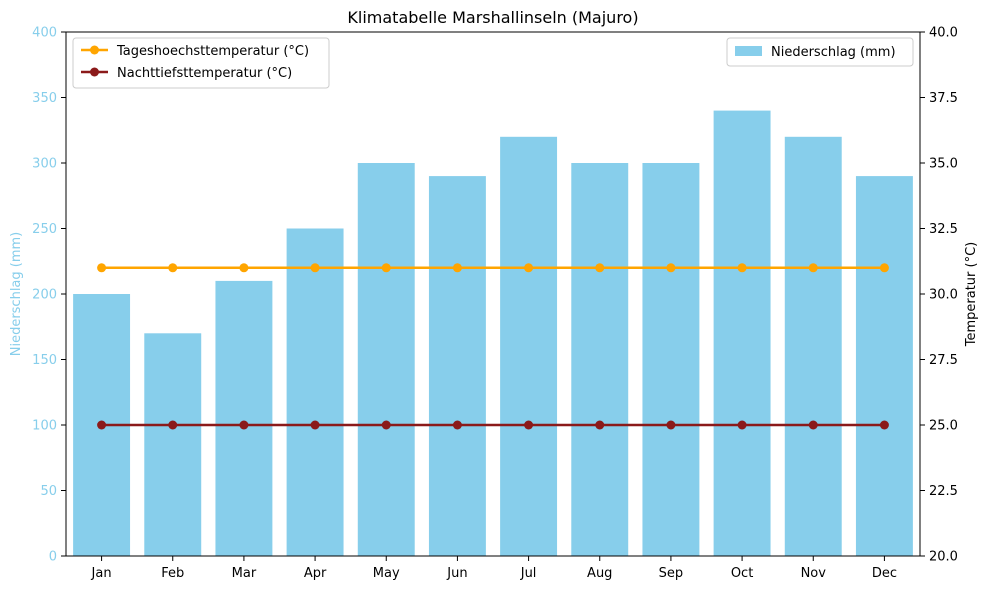 The image size is (989, 590). What do you see at coordinates (102, 425) in the screenshot?
I see `line-1-point-jan` at bounding box center [102, 425].